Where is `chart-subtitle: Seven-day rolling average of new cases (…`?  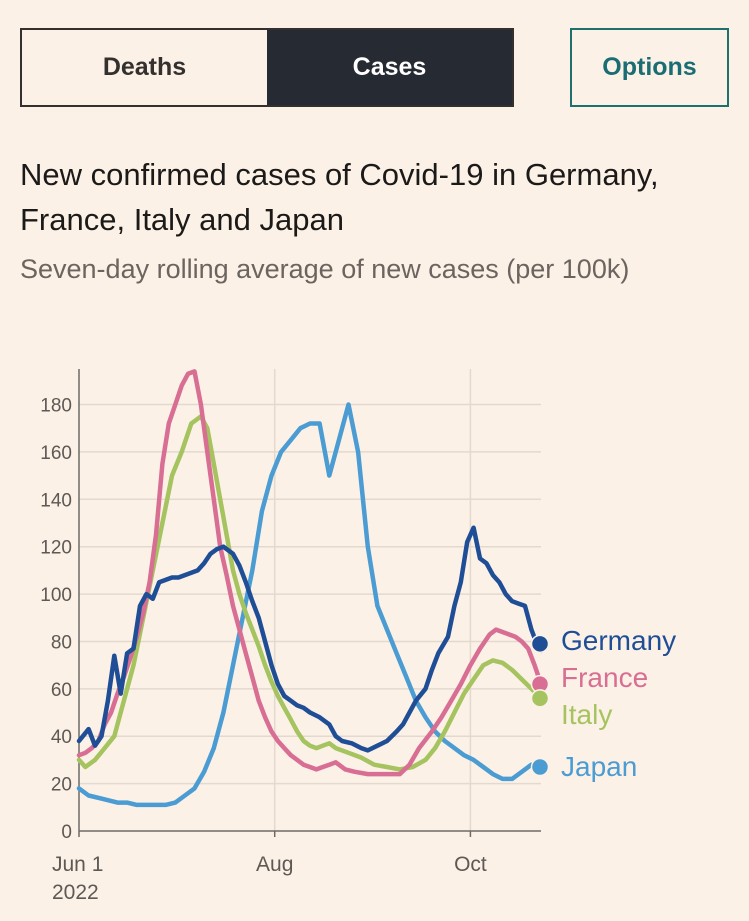
chart-subtitle: Seven-day rolling average of new cases (… is located at coordinates (325, 269).